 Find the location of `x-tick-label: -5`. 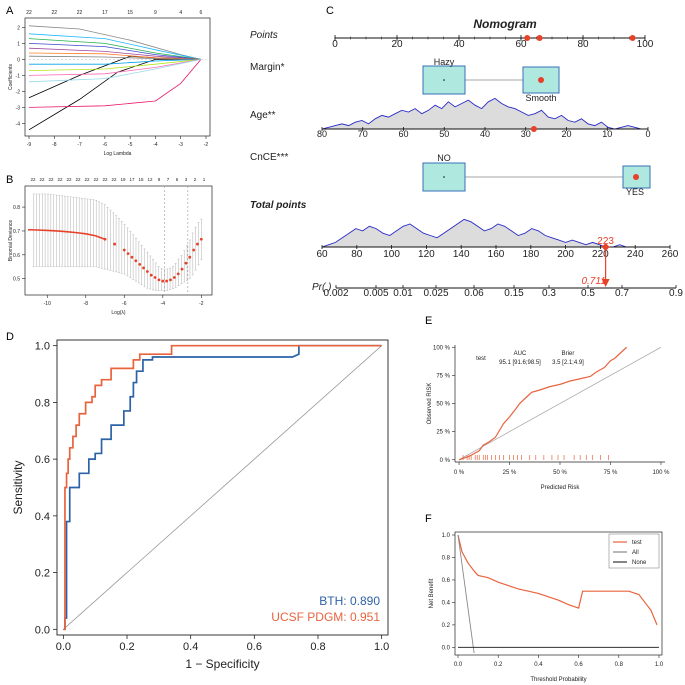

x-tick-label: -5 is located at coordinates (130, 145).